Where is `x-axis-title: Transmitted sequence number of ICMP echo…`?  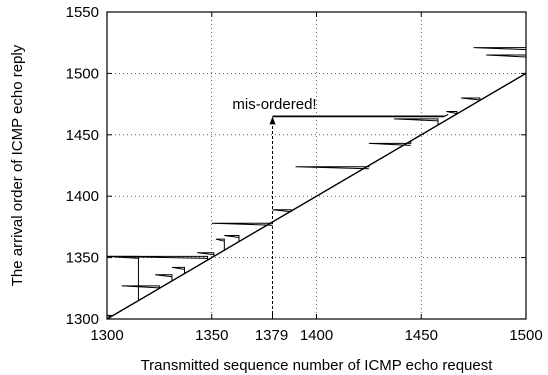 x-axis-title: Transmitted sequence number of ICMP echo… is located at coordinates (317, 365).